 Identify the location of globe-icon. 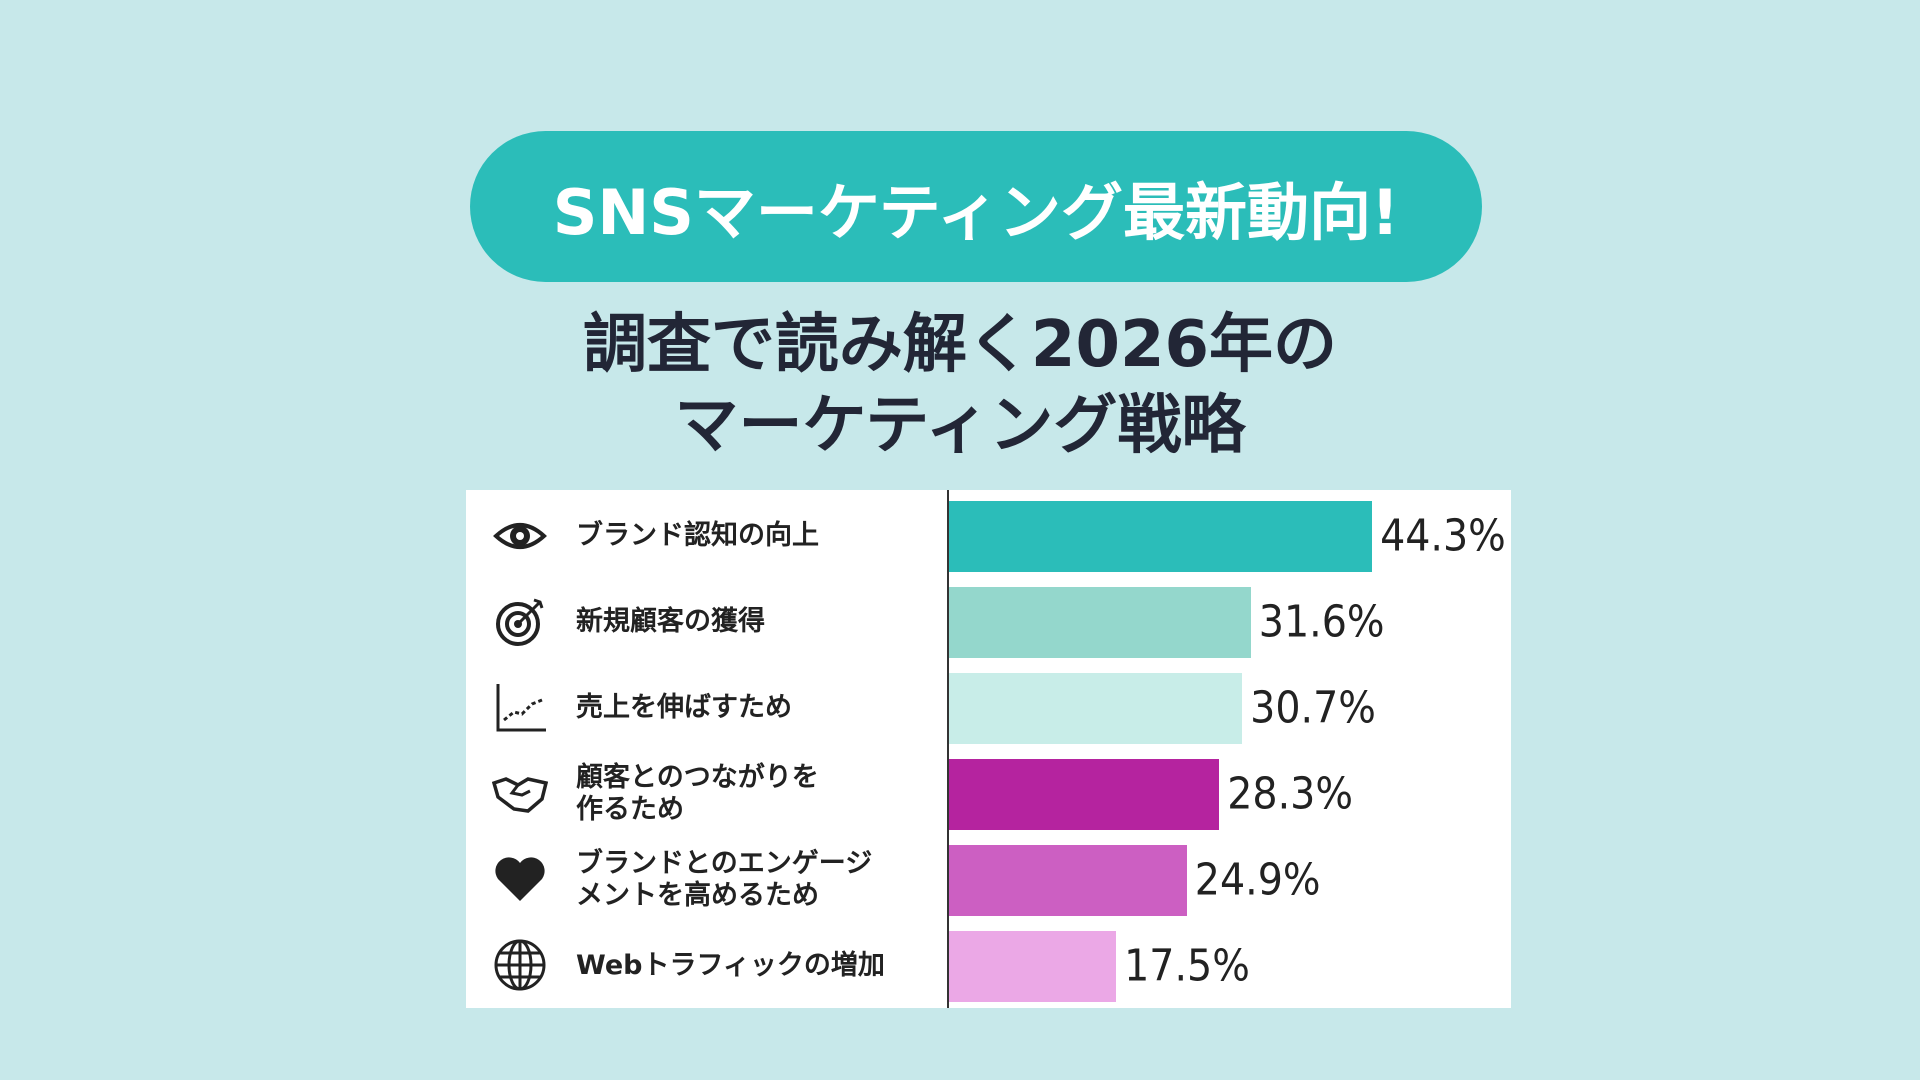
(520, 965).